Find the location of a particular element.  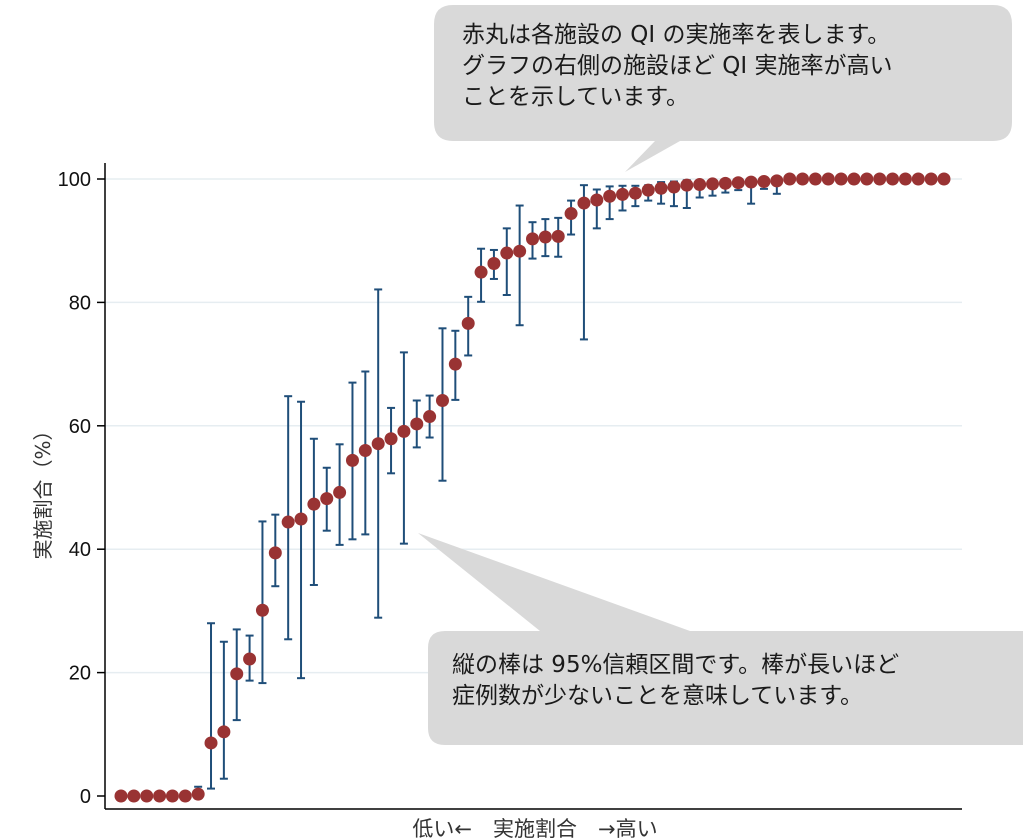

callout-bottom-text: 縦の棒は 95%信頼区間です。棒が長いほど 症例数が少ないことを意味しています。 is located at coordinates (732, 681).